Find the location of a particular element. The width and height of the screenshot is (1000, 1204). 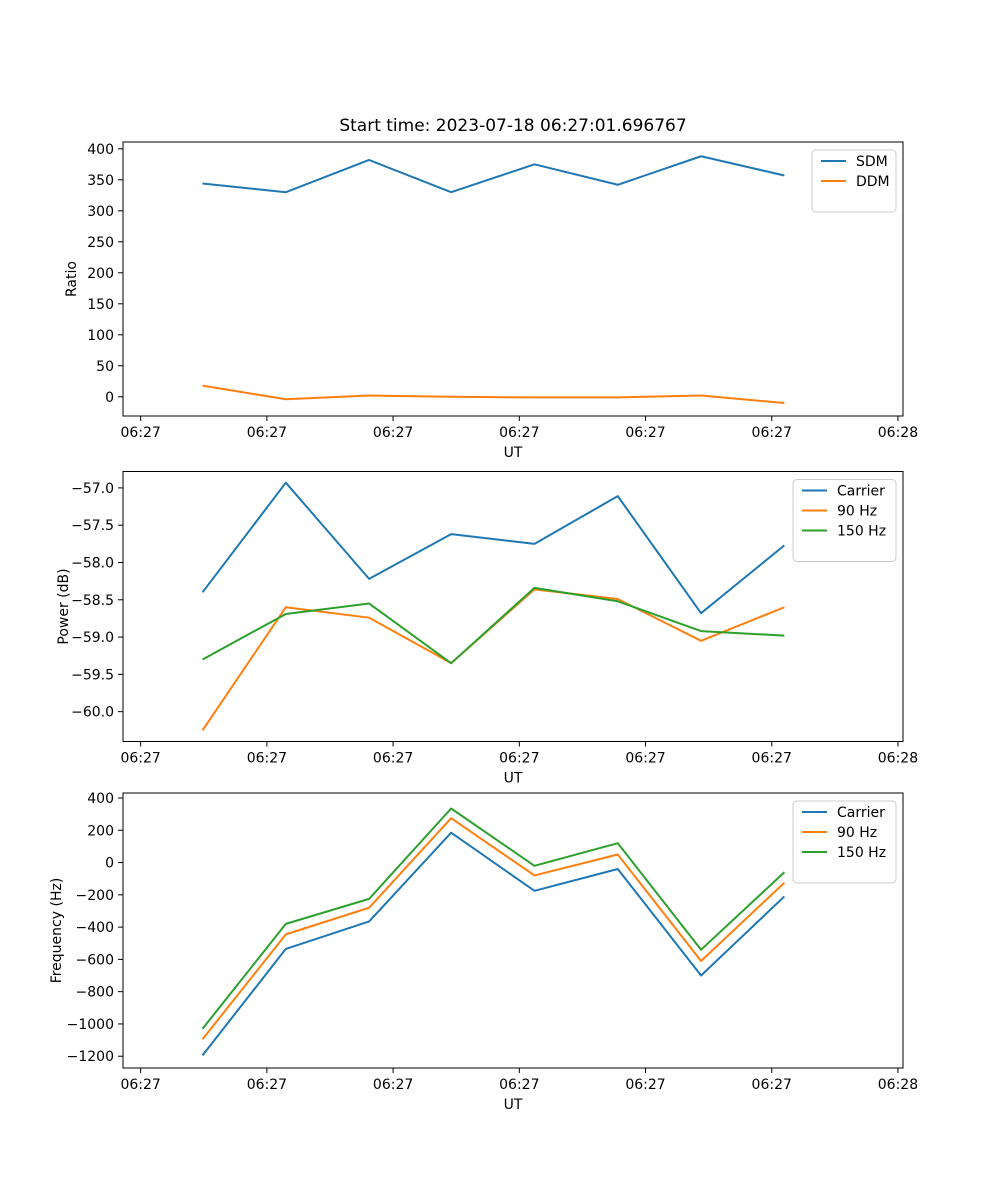

y-tick-label-0: 0 is located at coordinates (109, 398).